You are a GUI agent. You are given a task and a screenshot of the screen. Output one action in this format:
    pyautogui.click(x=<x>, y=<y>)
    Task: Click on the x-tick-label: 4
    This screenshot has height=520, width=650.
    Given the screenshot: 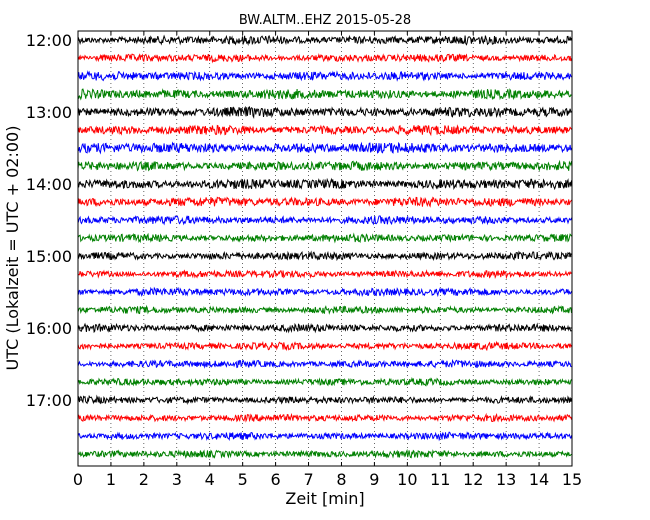 What is the action you would take?
    pyautogui.click(x=210, y=479)
    